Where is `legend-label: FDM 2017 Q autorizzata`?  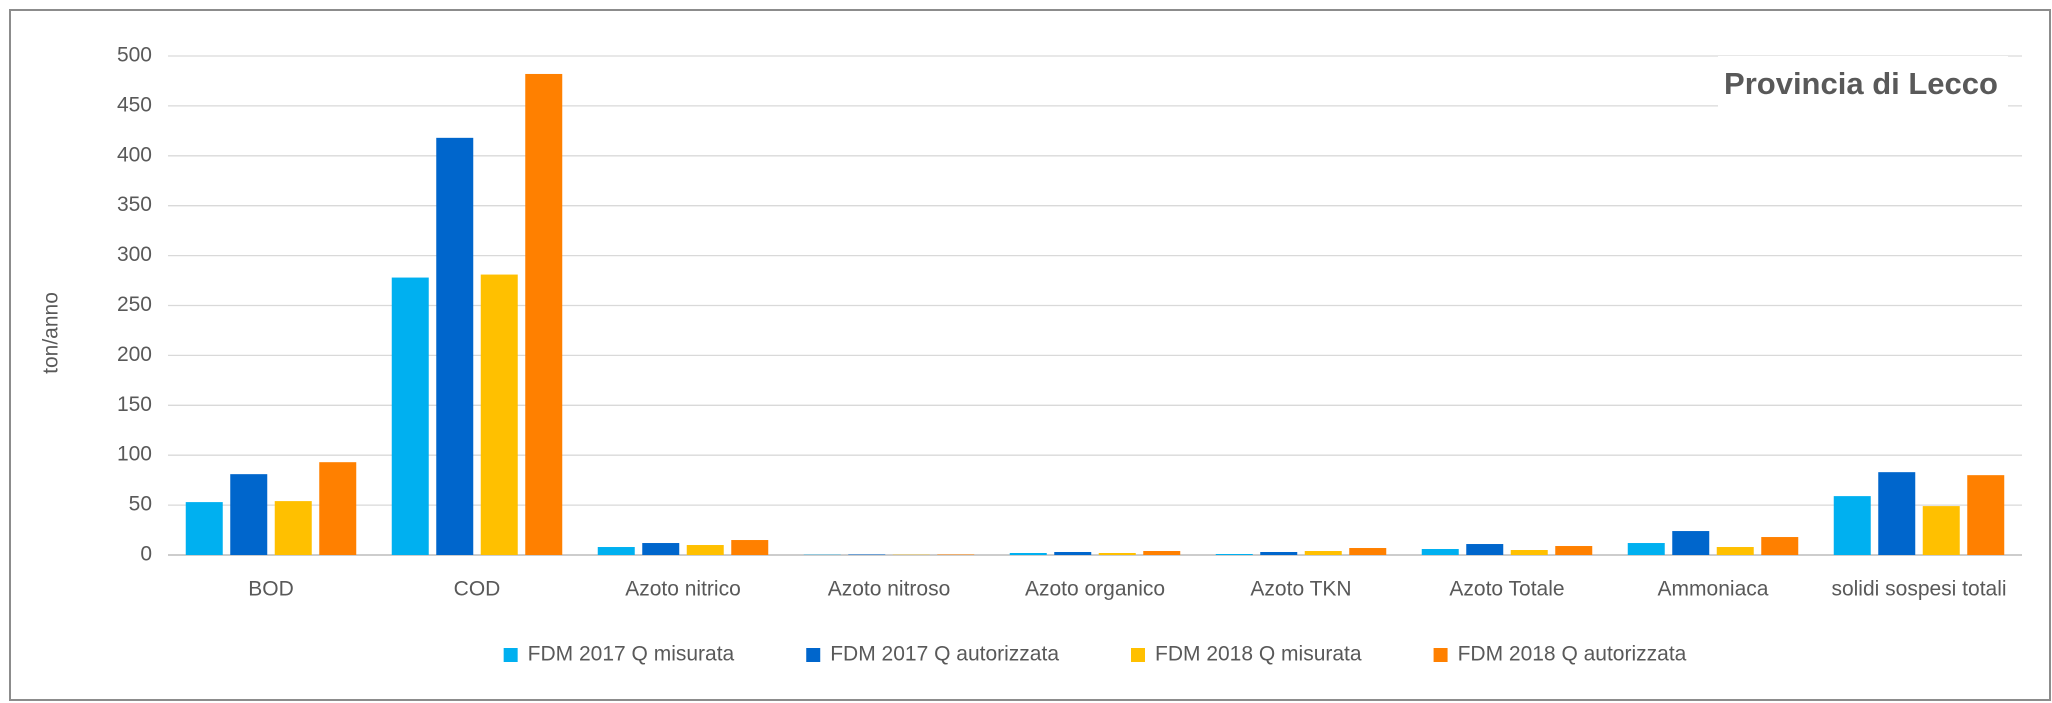
legend-label: FDM 2017 Q autorizzata is located at coordinates (944, 654).